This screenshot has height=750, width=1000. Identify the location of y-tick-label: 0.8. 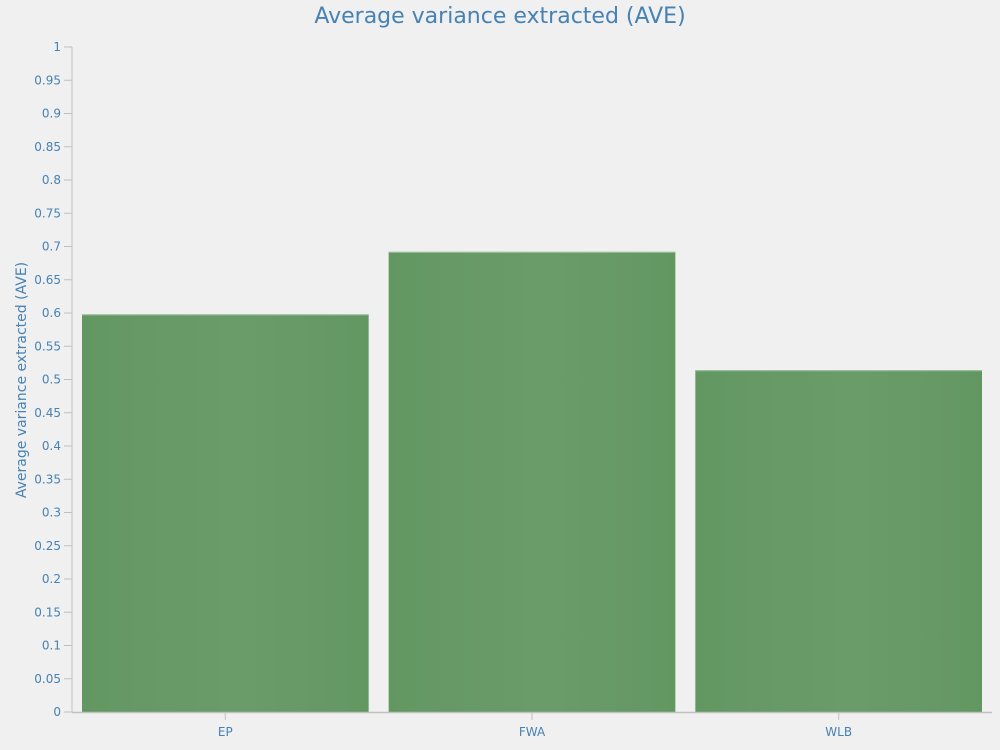
(51, 180).